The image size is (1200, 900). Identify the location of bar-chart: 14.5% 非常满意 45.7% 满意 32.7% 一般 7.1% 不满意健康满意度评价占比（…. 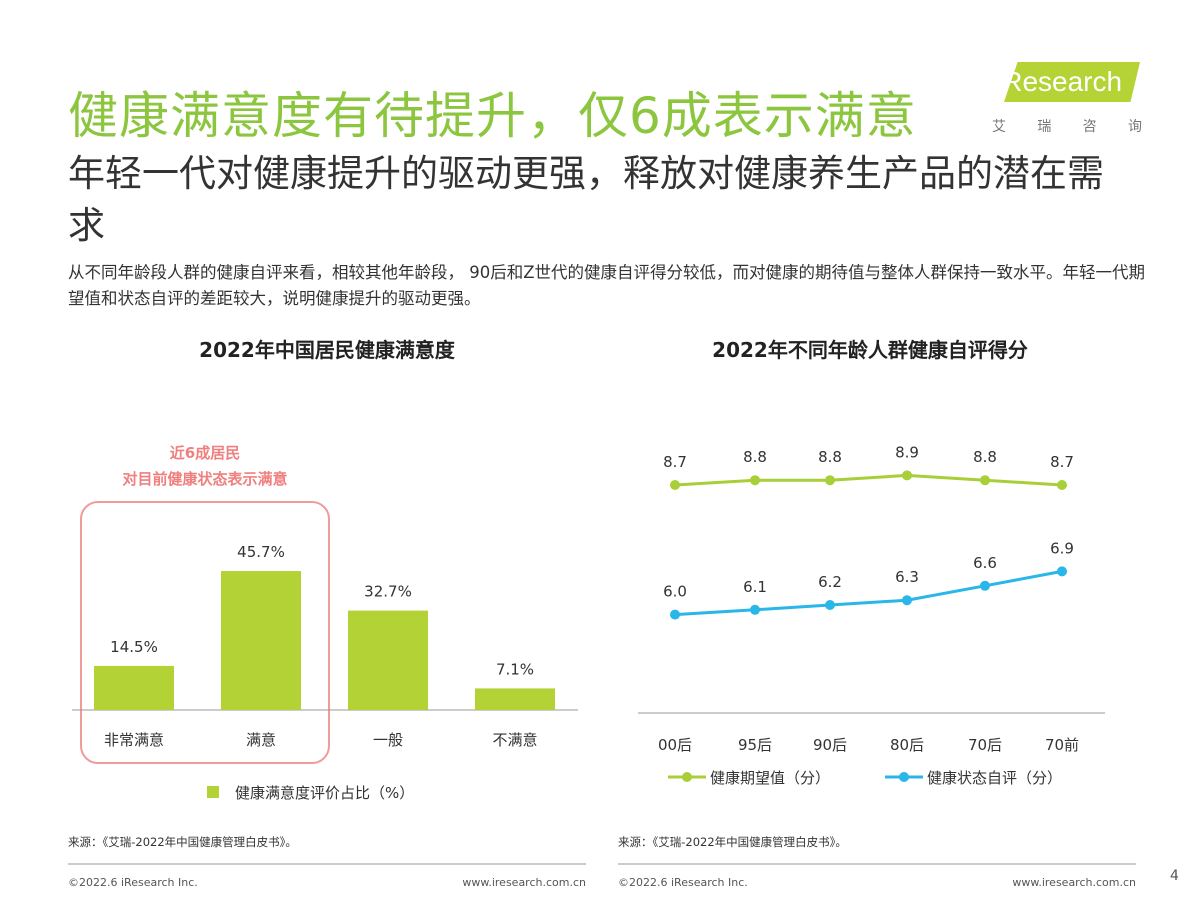
(325, 672).